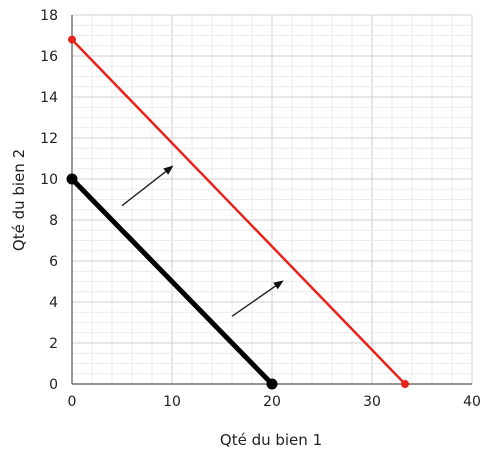  Describe the element at coordinates (72, 402) in the screenshot. I see `x-tick-label: 0` at that location.